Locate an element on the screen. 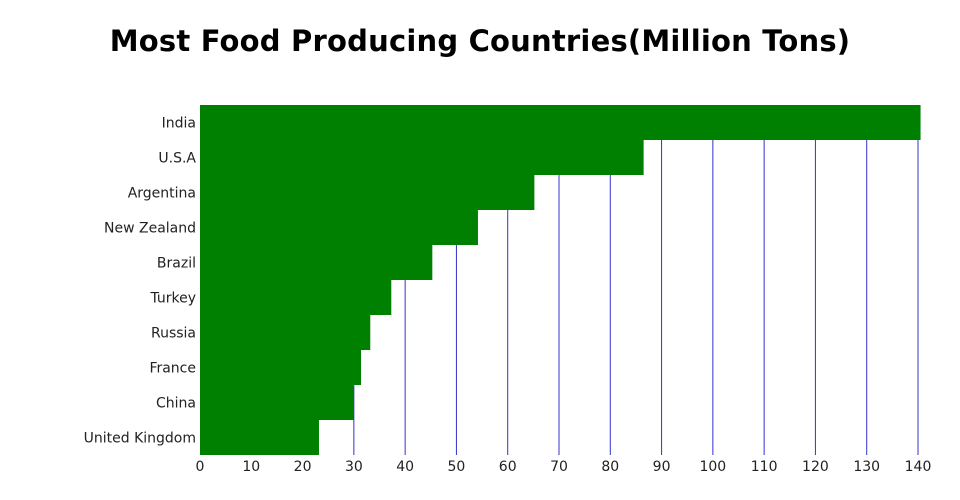 Image resolution: width=960 pixels, height=500 pixels. x-tick-label-140: 140 is located at coordinates (918, 467).